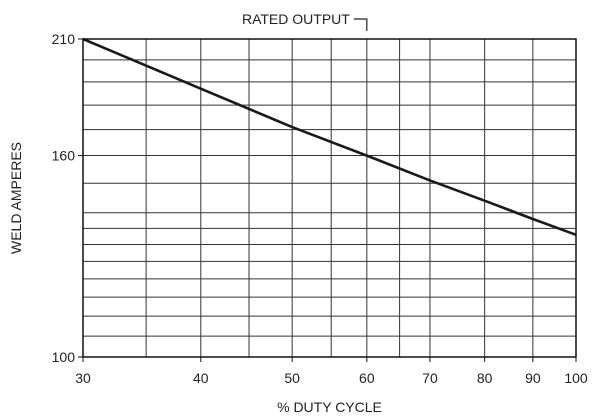 The width and height of the screenshot is (593, 417). Describe the element at coordinates (430, 378) in the screenshot. I see `x-tick-label: 70` at that location.